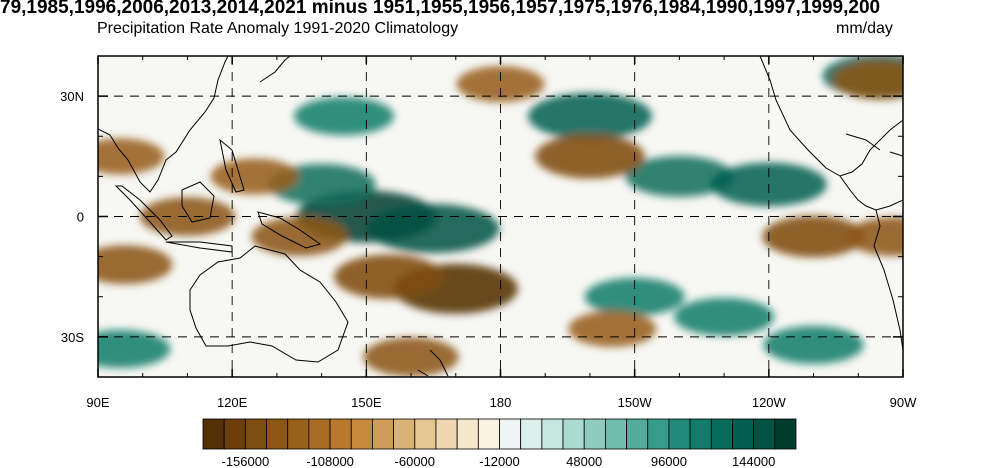 This screenshot has height=468, width=1000. Describe the element at coordinates (499, 461) in the screenshot. I see `colorbar-label-3: -12000` at that location.